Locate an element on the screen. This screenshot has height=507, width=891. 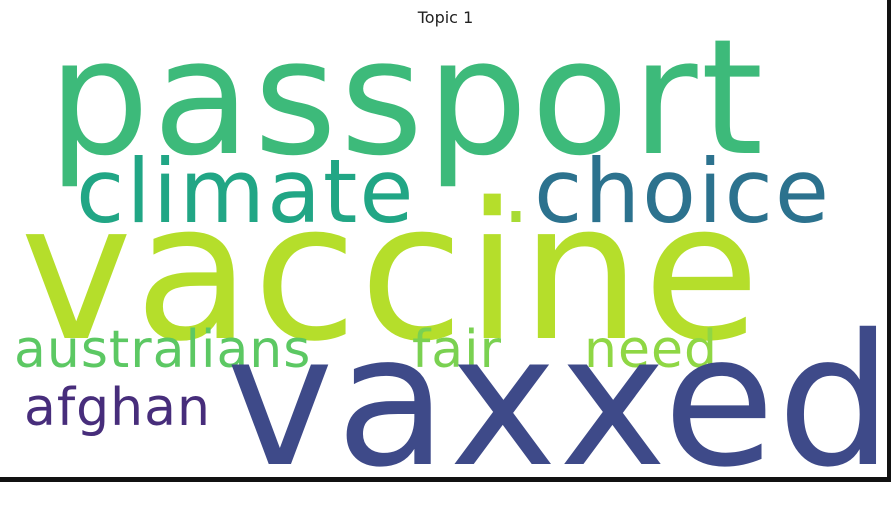
frame-border-right is located at coordinates (889, 241).